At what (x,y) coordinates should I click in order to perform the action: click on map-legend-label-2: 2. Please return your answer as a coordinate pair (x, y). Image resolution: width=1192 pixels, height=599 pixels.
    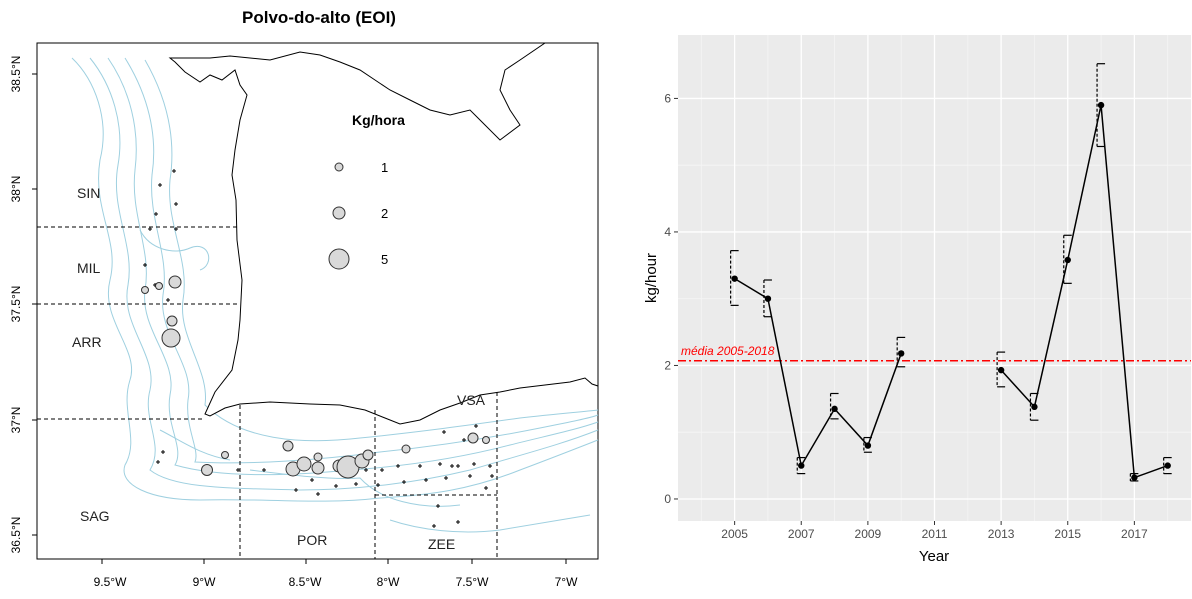
    Looking at the image, I should click on (384, 213).